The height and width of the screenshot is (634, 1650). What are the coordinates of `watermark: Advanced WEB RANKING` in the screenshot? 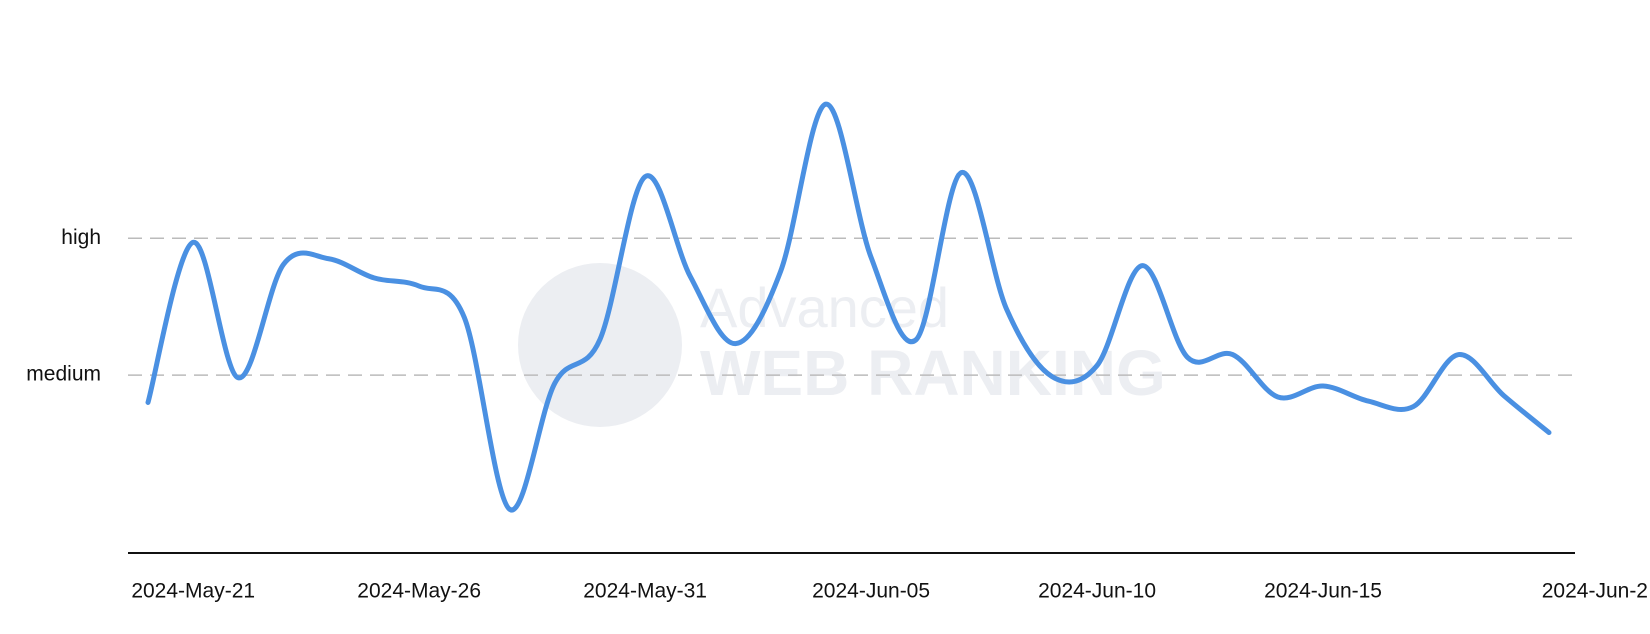 It's located at (842, 345).